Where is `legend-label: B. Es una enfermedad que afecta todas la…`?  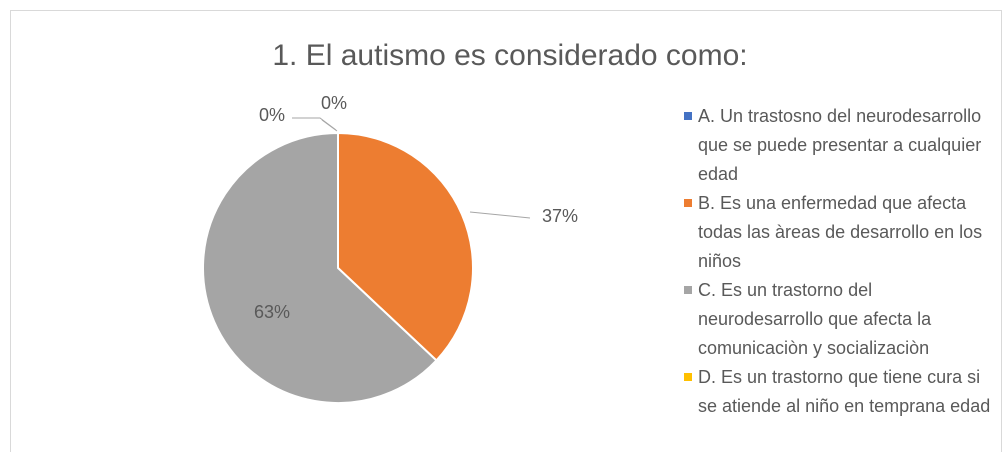 legend-label: B. Es una enfermedad que afecta todas la… is located at coordinates (840, 232).